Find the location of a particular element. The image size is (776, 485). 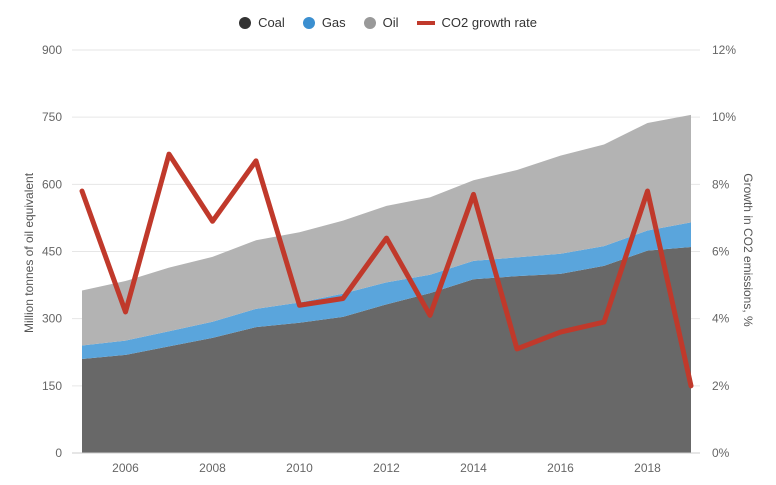

y-tick-label-left: 750 is located at coordinates (52, 117).